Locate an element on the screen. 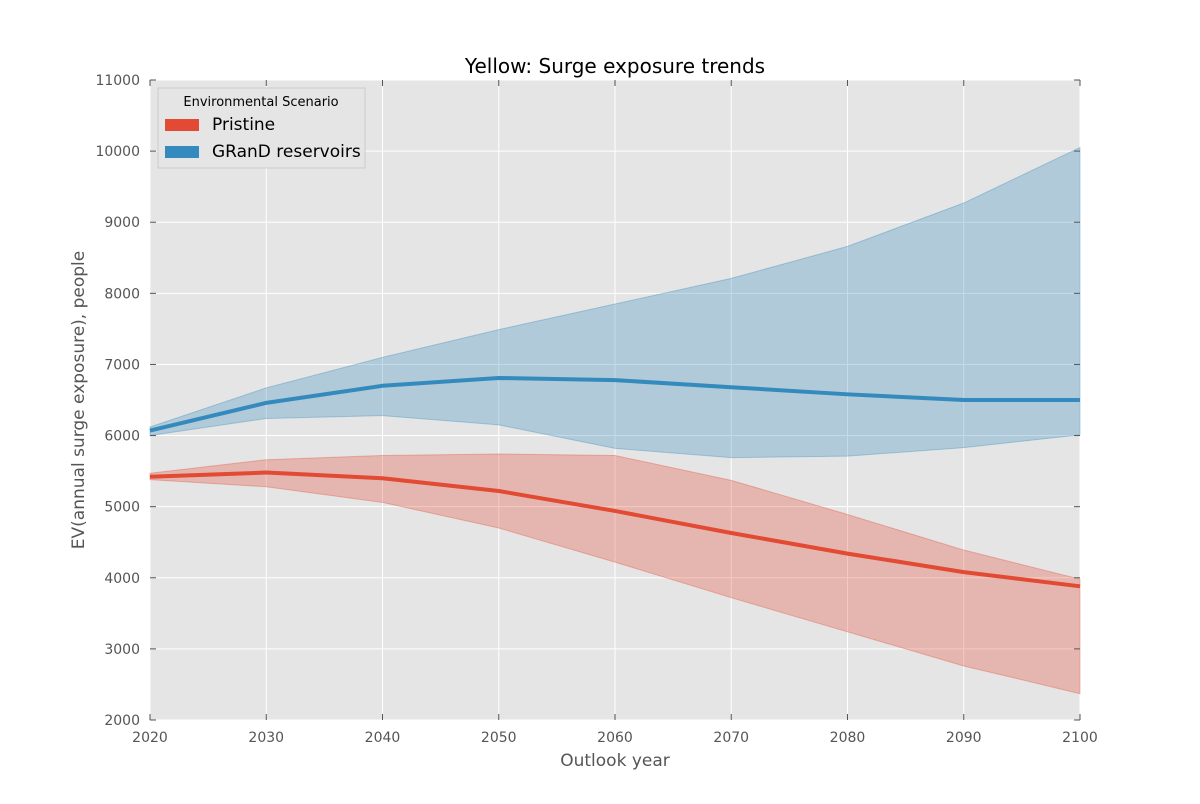  x-tick-label: 2070 is located at coordinates (731, 738).